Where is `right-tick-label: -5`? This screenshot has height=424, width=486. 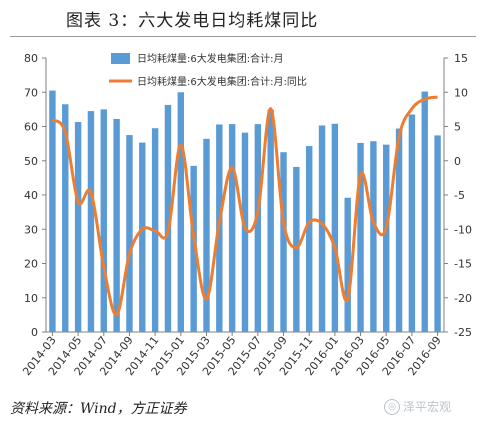 right-tick-label: -5 is located at coordinates (459, 195).